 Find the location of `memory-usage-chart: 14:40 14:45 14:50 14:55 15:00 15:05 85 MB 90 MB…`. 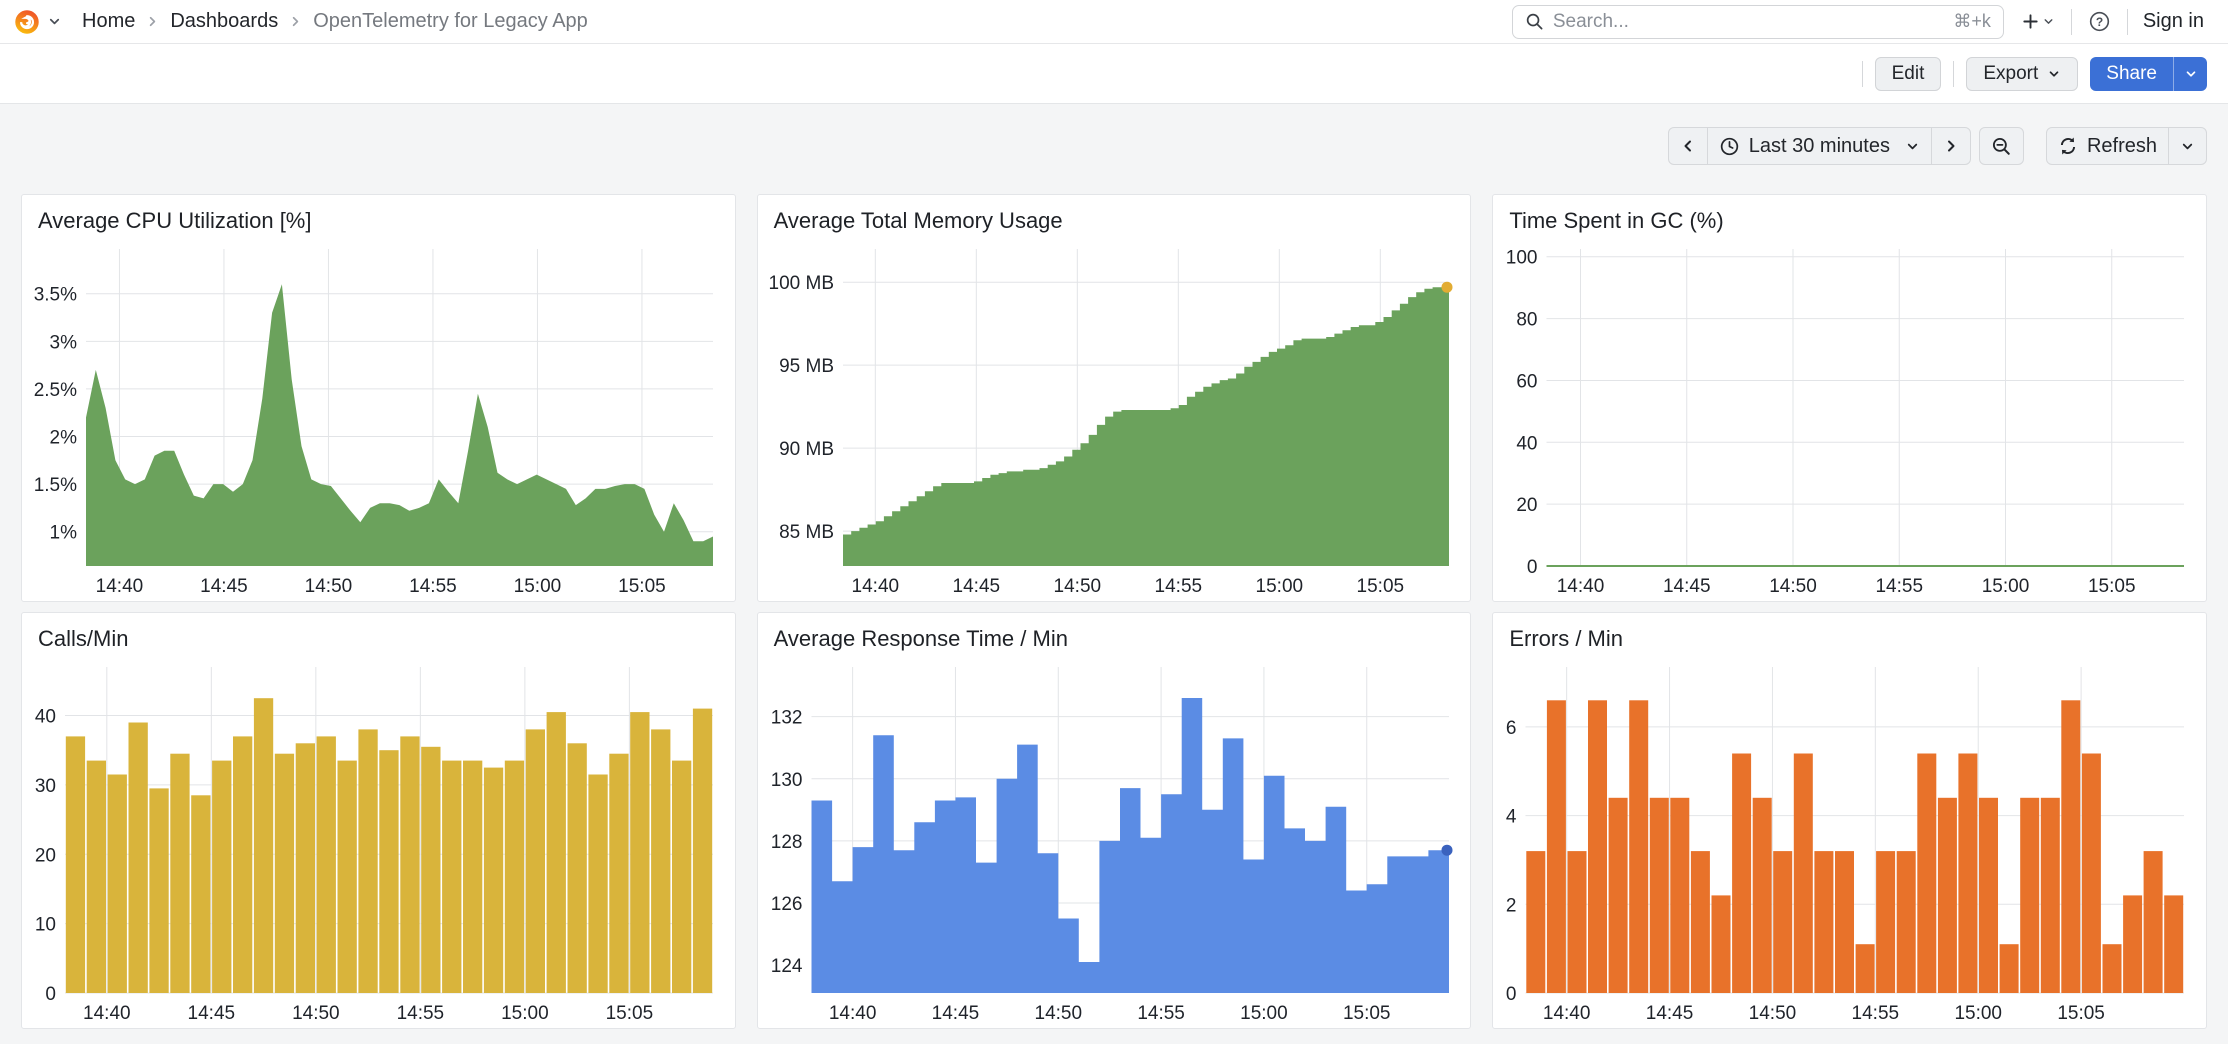

memory-usage-chart: 14:40 14:45 14:50 14:55 15:00 15:05 85 MB 90 MB… is located at coordinates (1113, 419).